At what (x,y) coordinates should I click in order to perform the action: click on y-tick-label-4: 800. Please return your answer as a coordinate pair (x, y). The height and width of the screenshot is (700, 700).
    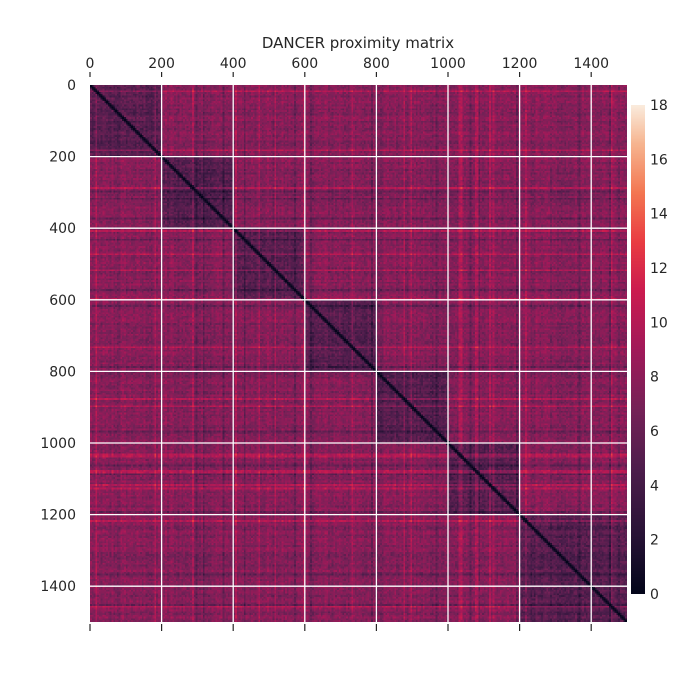
    Looking at the image, I should click on (62, 372).